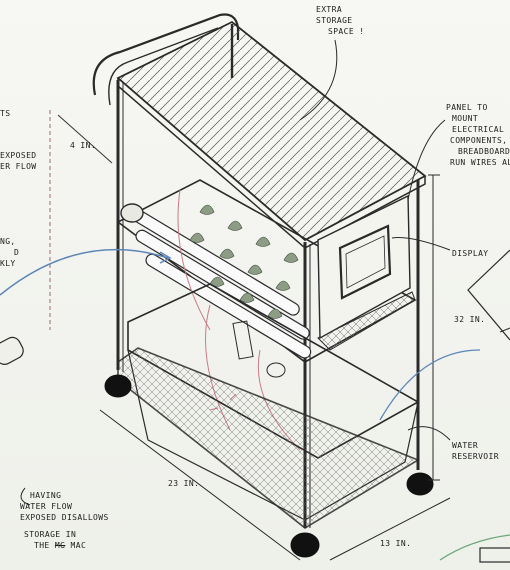 The height and width of the screenshot is (570, 510). What do you see at coordinates (474, 547) in the screenshot?
I see `green-arrow` at bounding box center [474, 547].